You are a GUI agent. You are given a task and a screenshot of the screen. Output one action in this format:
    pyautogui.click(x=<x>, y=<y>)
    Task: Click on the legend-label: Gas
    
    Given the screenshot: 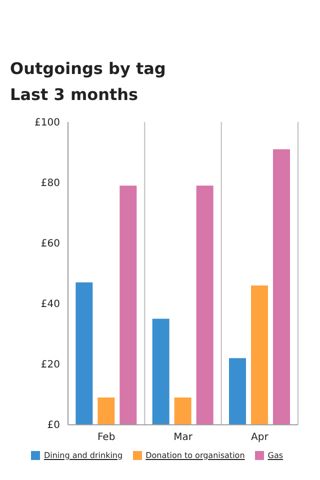 What is the action you would take?
    pyautogui.click(x=276, y=455)
    